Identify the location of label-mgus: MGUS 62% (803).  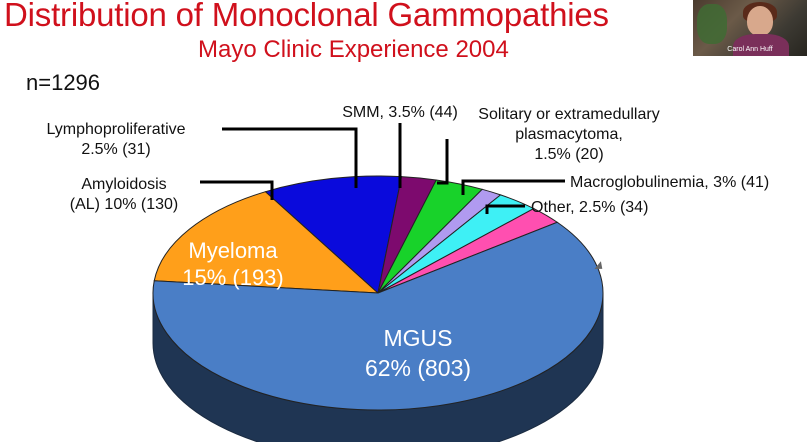
(418, 353).